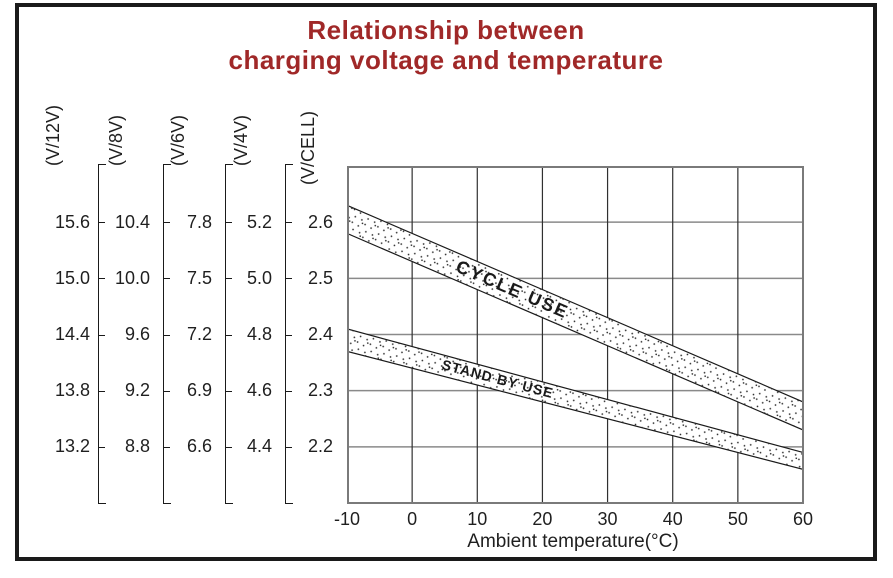 The height and width of the screenshot is (578, 893). Describe the element at coordinates (320, 334) in the screenshot. I see `scale-tick-label: 2.4` at that location.